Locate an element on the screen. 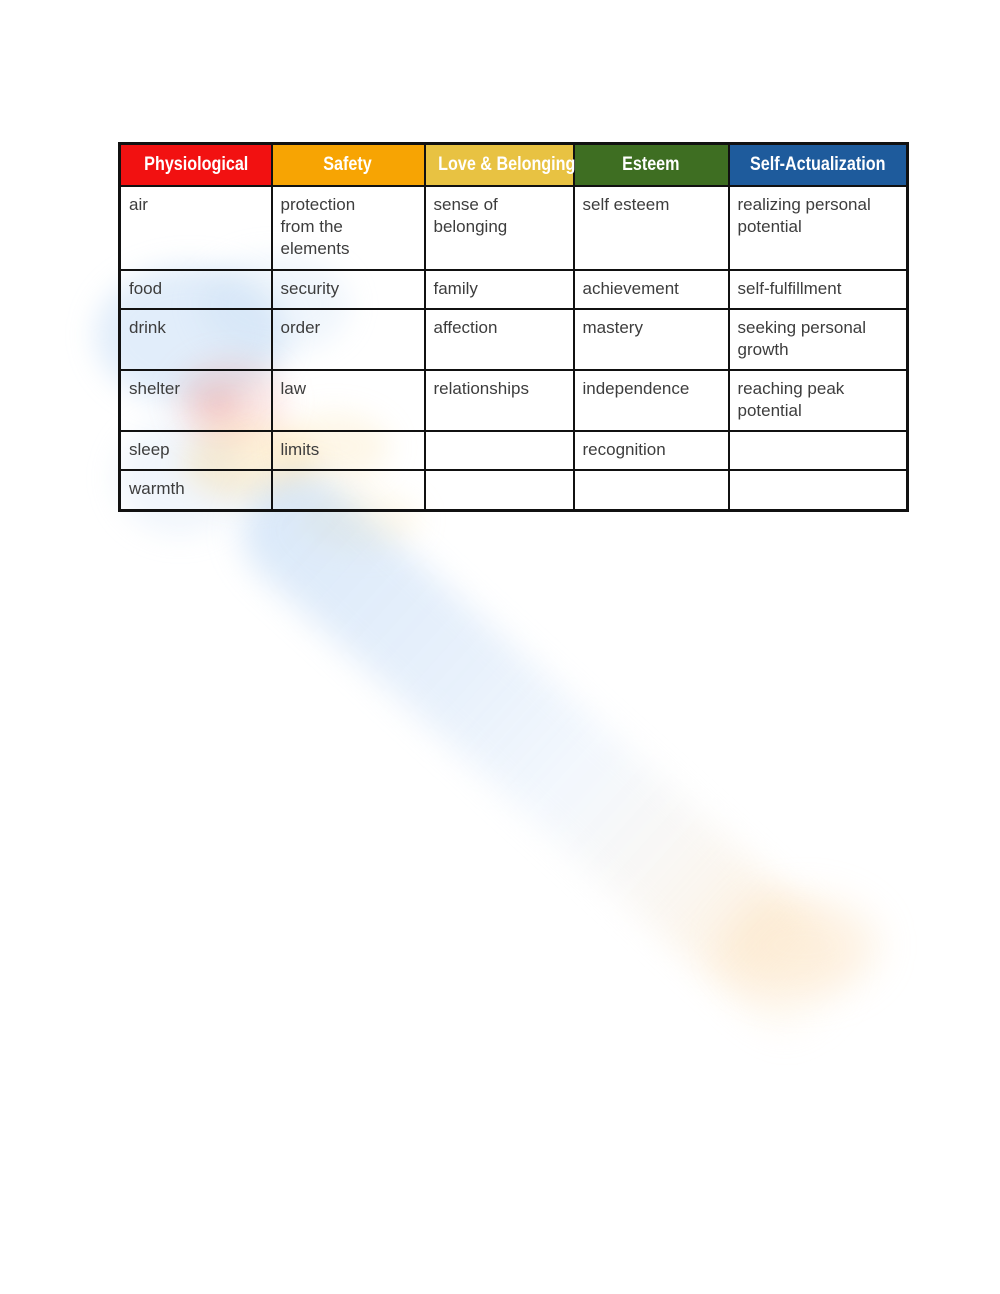  column-header-label: Self-Actualization is located at coordinates (818, 164).